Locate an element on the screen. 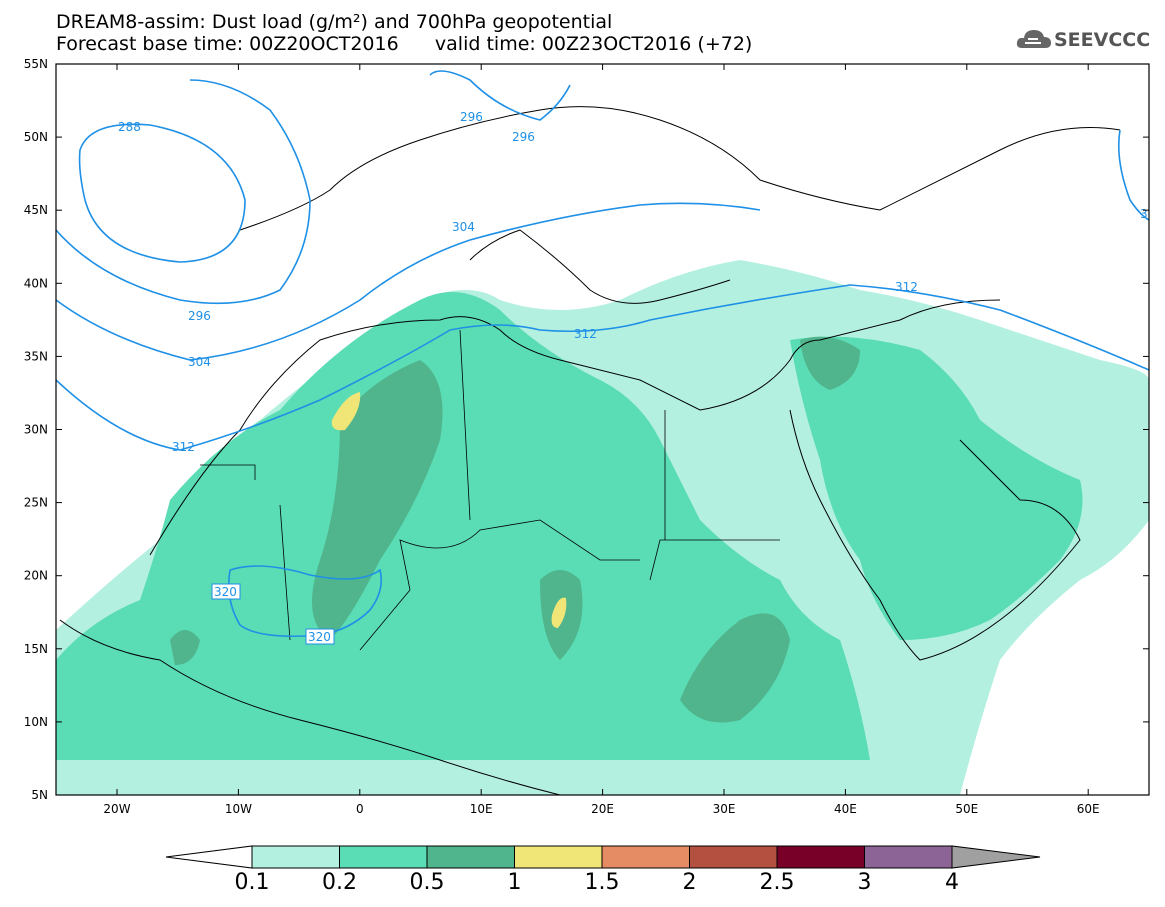 Image resolution: width=1165 pixels, height=907 pixels. colorbar-label: 1.5 is located at coordinates (602, 882).